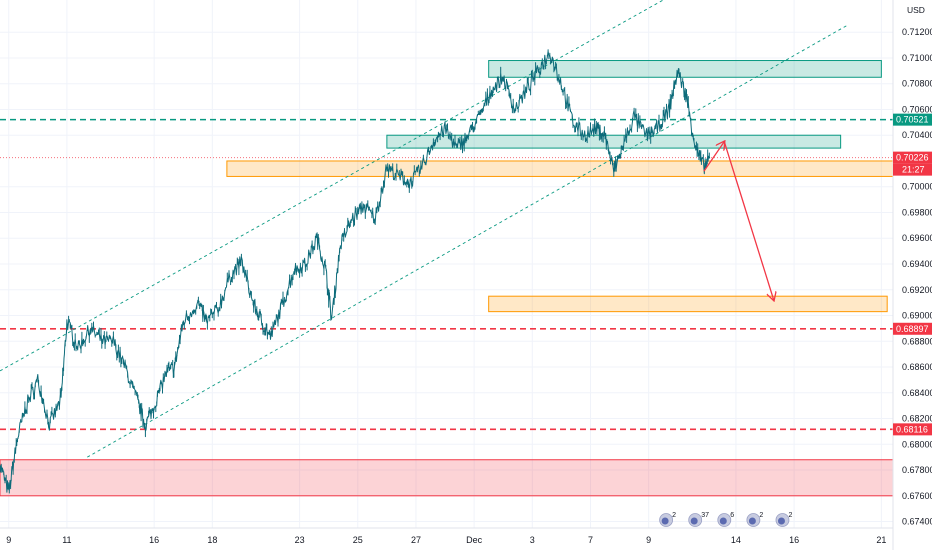 The width and height of the screenshot is (932, 555). Describe the element at coordinates (917, 264) in the screenshot. I see `price-tick-label: 0.69400` at that location.